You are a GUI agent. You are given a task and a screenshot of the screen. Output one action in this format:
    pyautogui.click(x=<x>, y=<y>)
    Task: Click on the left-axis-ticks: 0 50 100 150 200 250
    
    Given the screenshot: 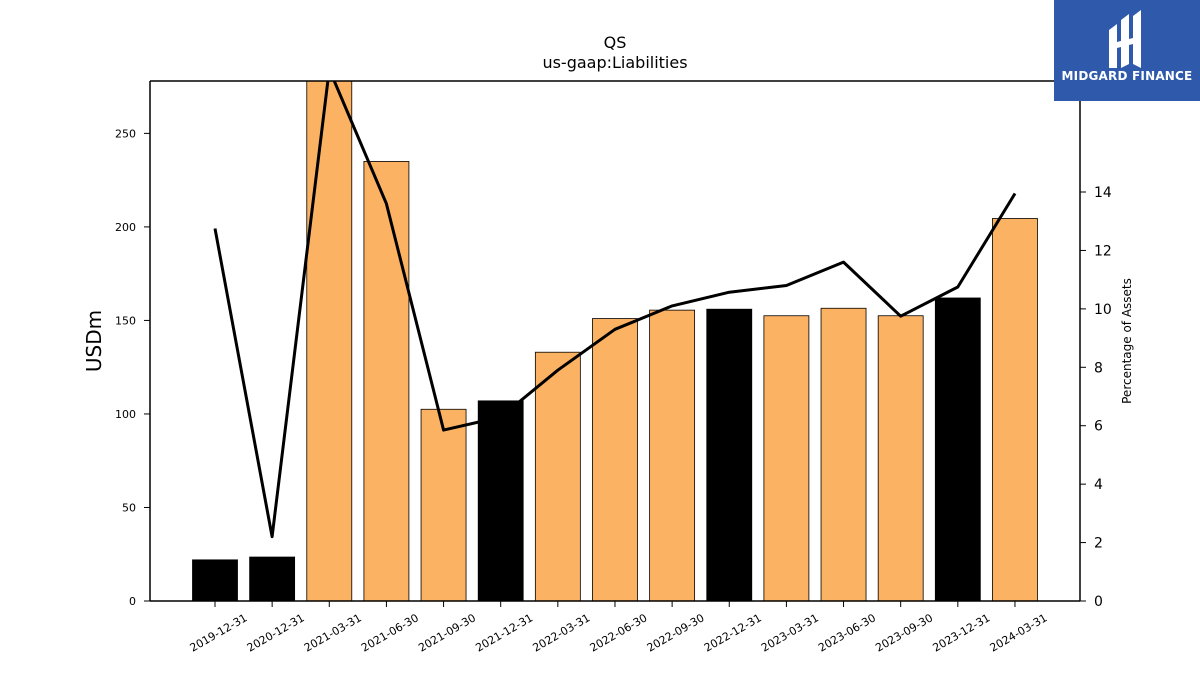 What is the action you would take?
    pyautogui.click(x=132, y=367)
    